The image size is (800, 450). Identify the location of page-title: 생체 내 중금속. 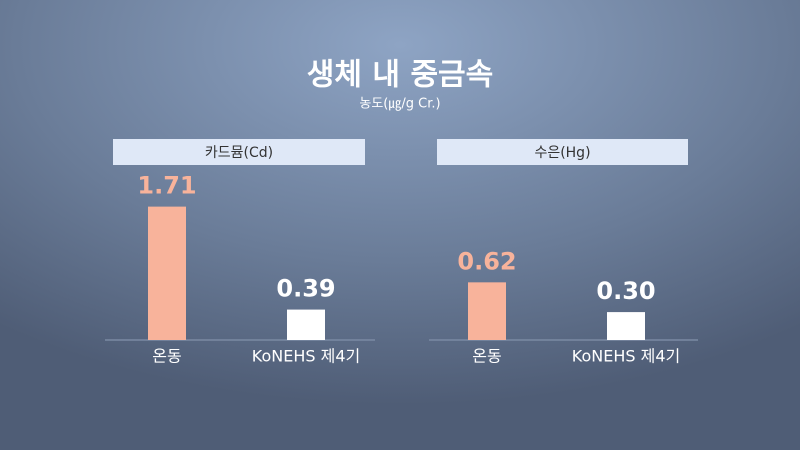
(400, 75).